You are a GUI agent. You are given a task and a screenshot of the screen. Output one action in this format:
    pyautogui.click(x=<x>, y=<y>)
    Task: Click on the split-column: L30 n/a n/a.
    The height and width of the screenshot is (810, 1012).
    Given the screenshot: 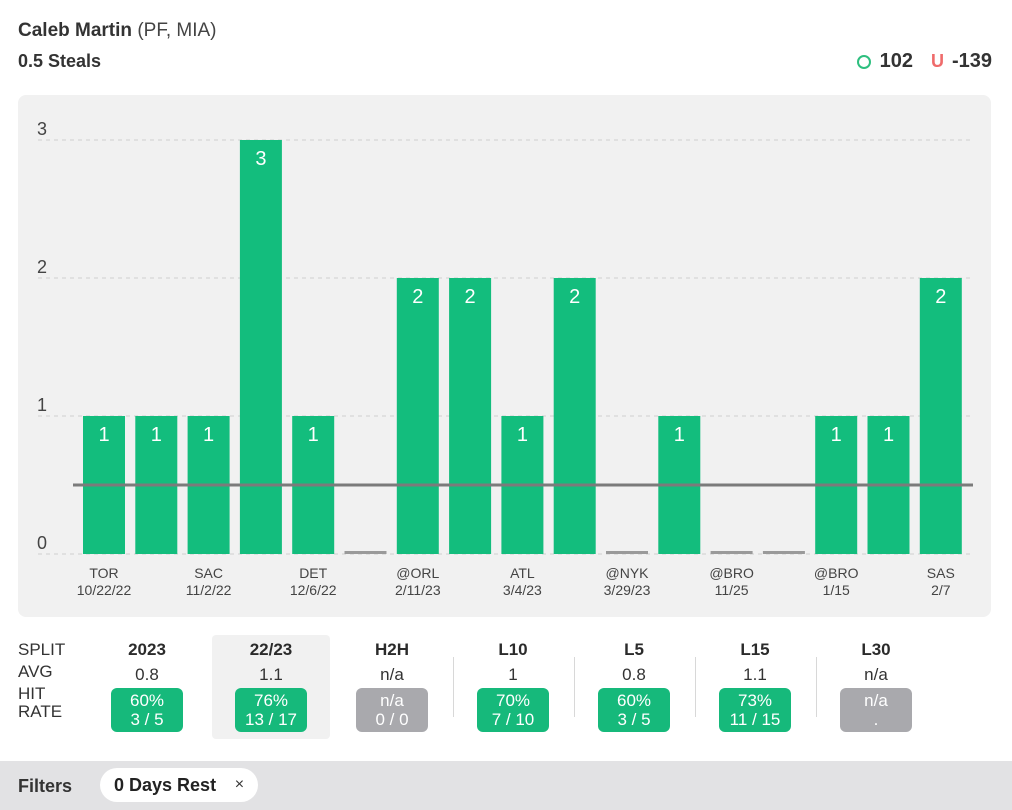 What is the action you would take?
    pyautogui.click(x=875, y=687)
    